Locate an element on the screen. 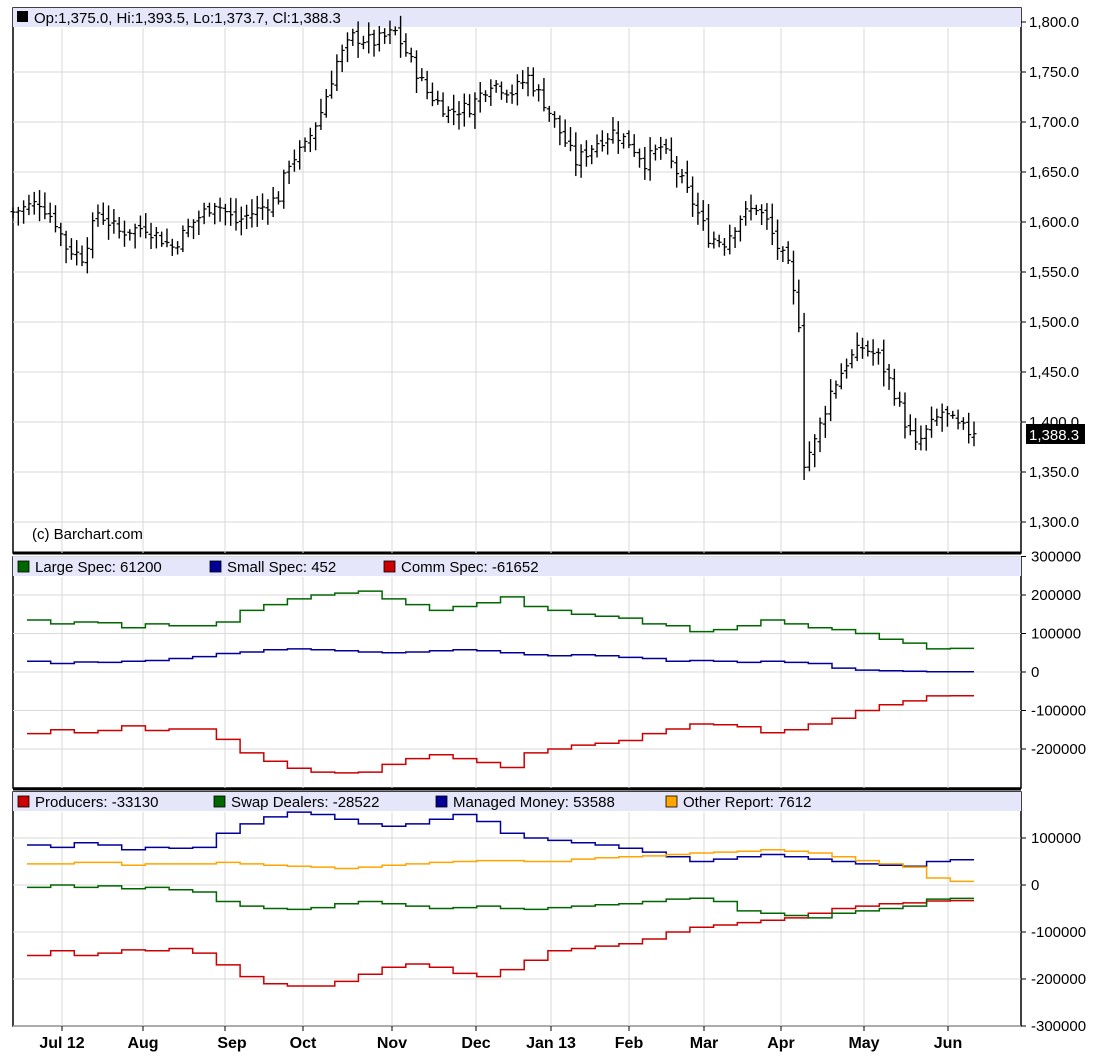 This screenshot has width=1108, height=1058. cot1-legend-band is located at coordinates (517, 566).